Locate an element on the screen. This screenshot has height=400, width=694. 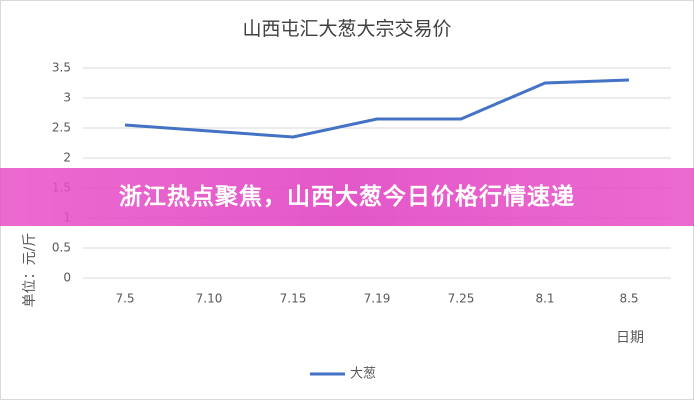
legend-label: 大葱 is located at coordinates (363, 374).